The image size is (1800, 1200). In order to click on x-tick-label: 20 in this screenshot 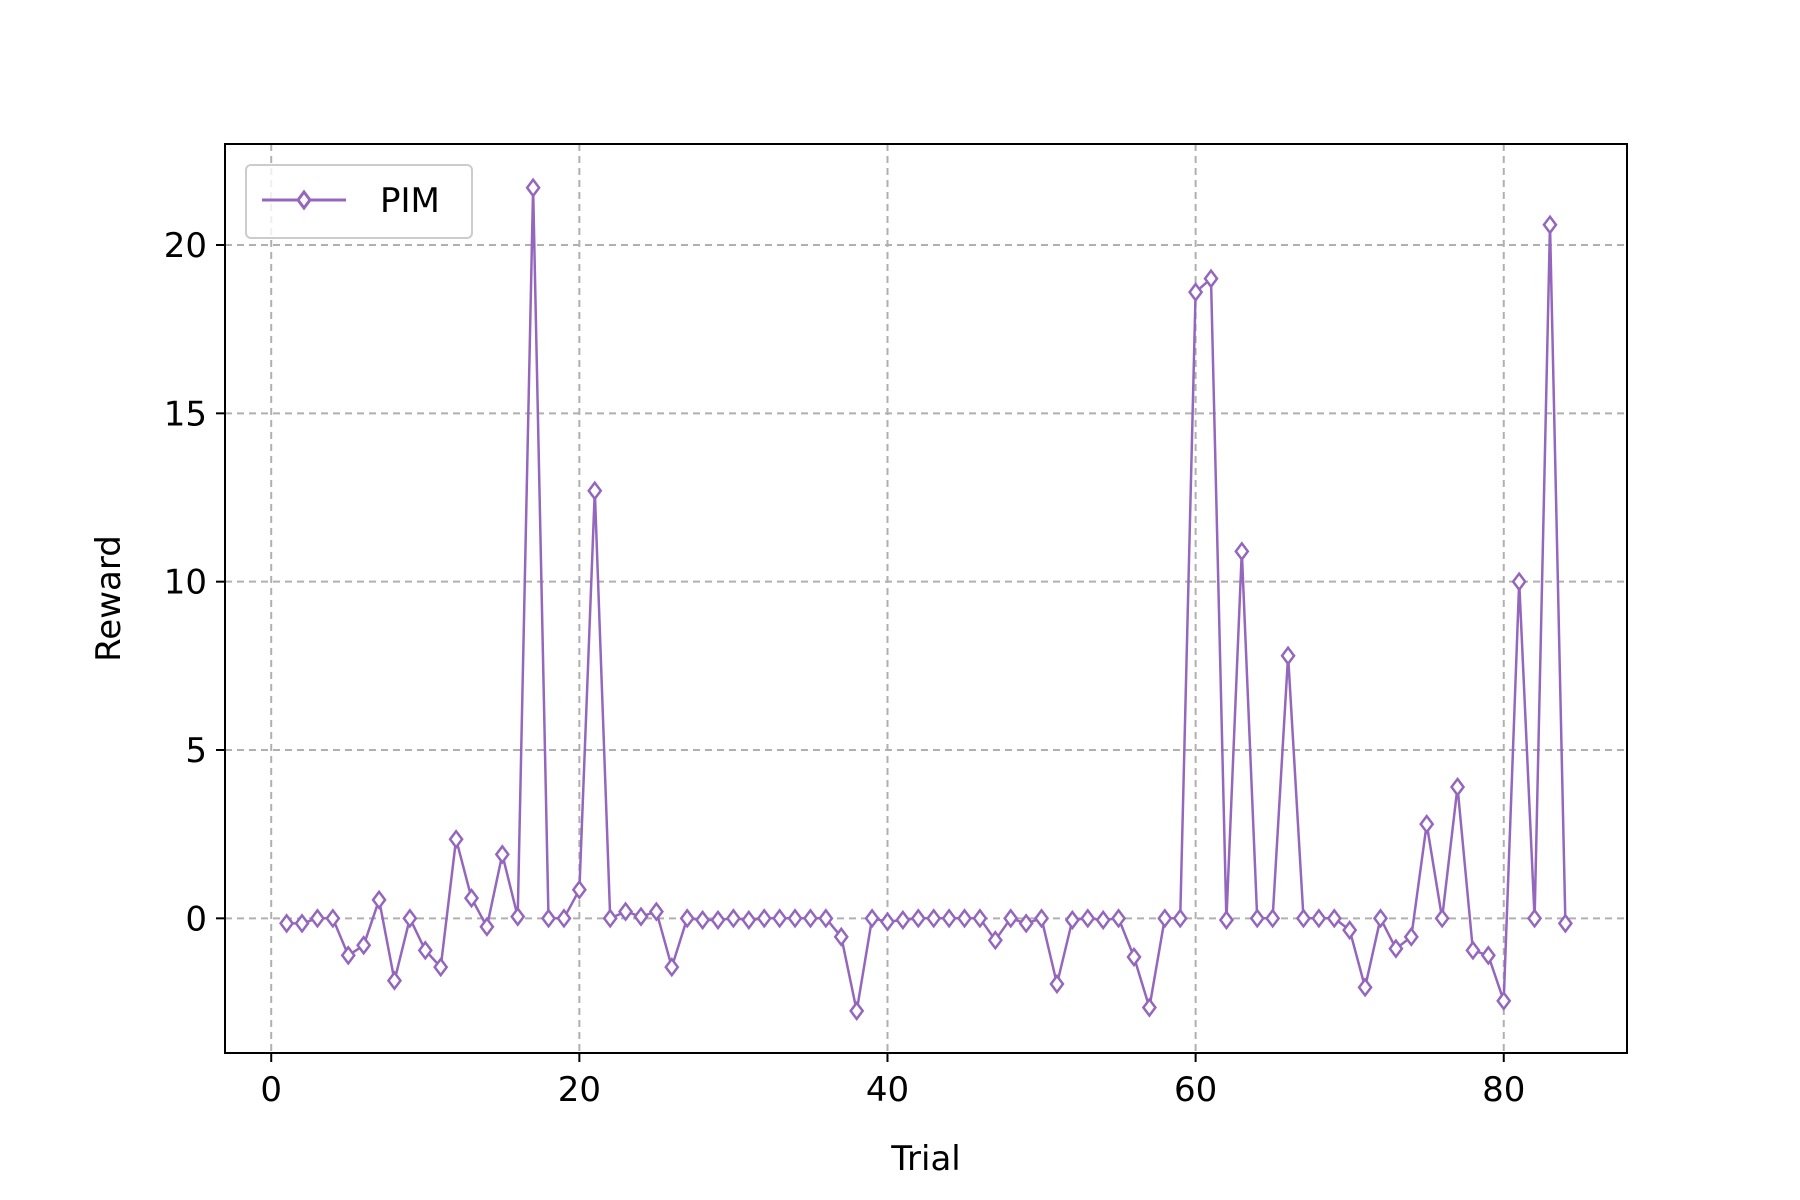, I will do `click(579, 1090)`.